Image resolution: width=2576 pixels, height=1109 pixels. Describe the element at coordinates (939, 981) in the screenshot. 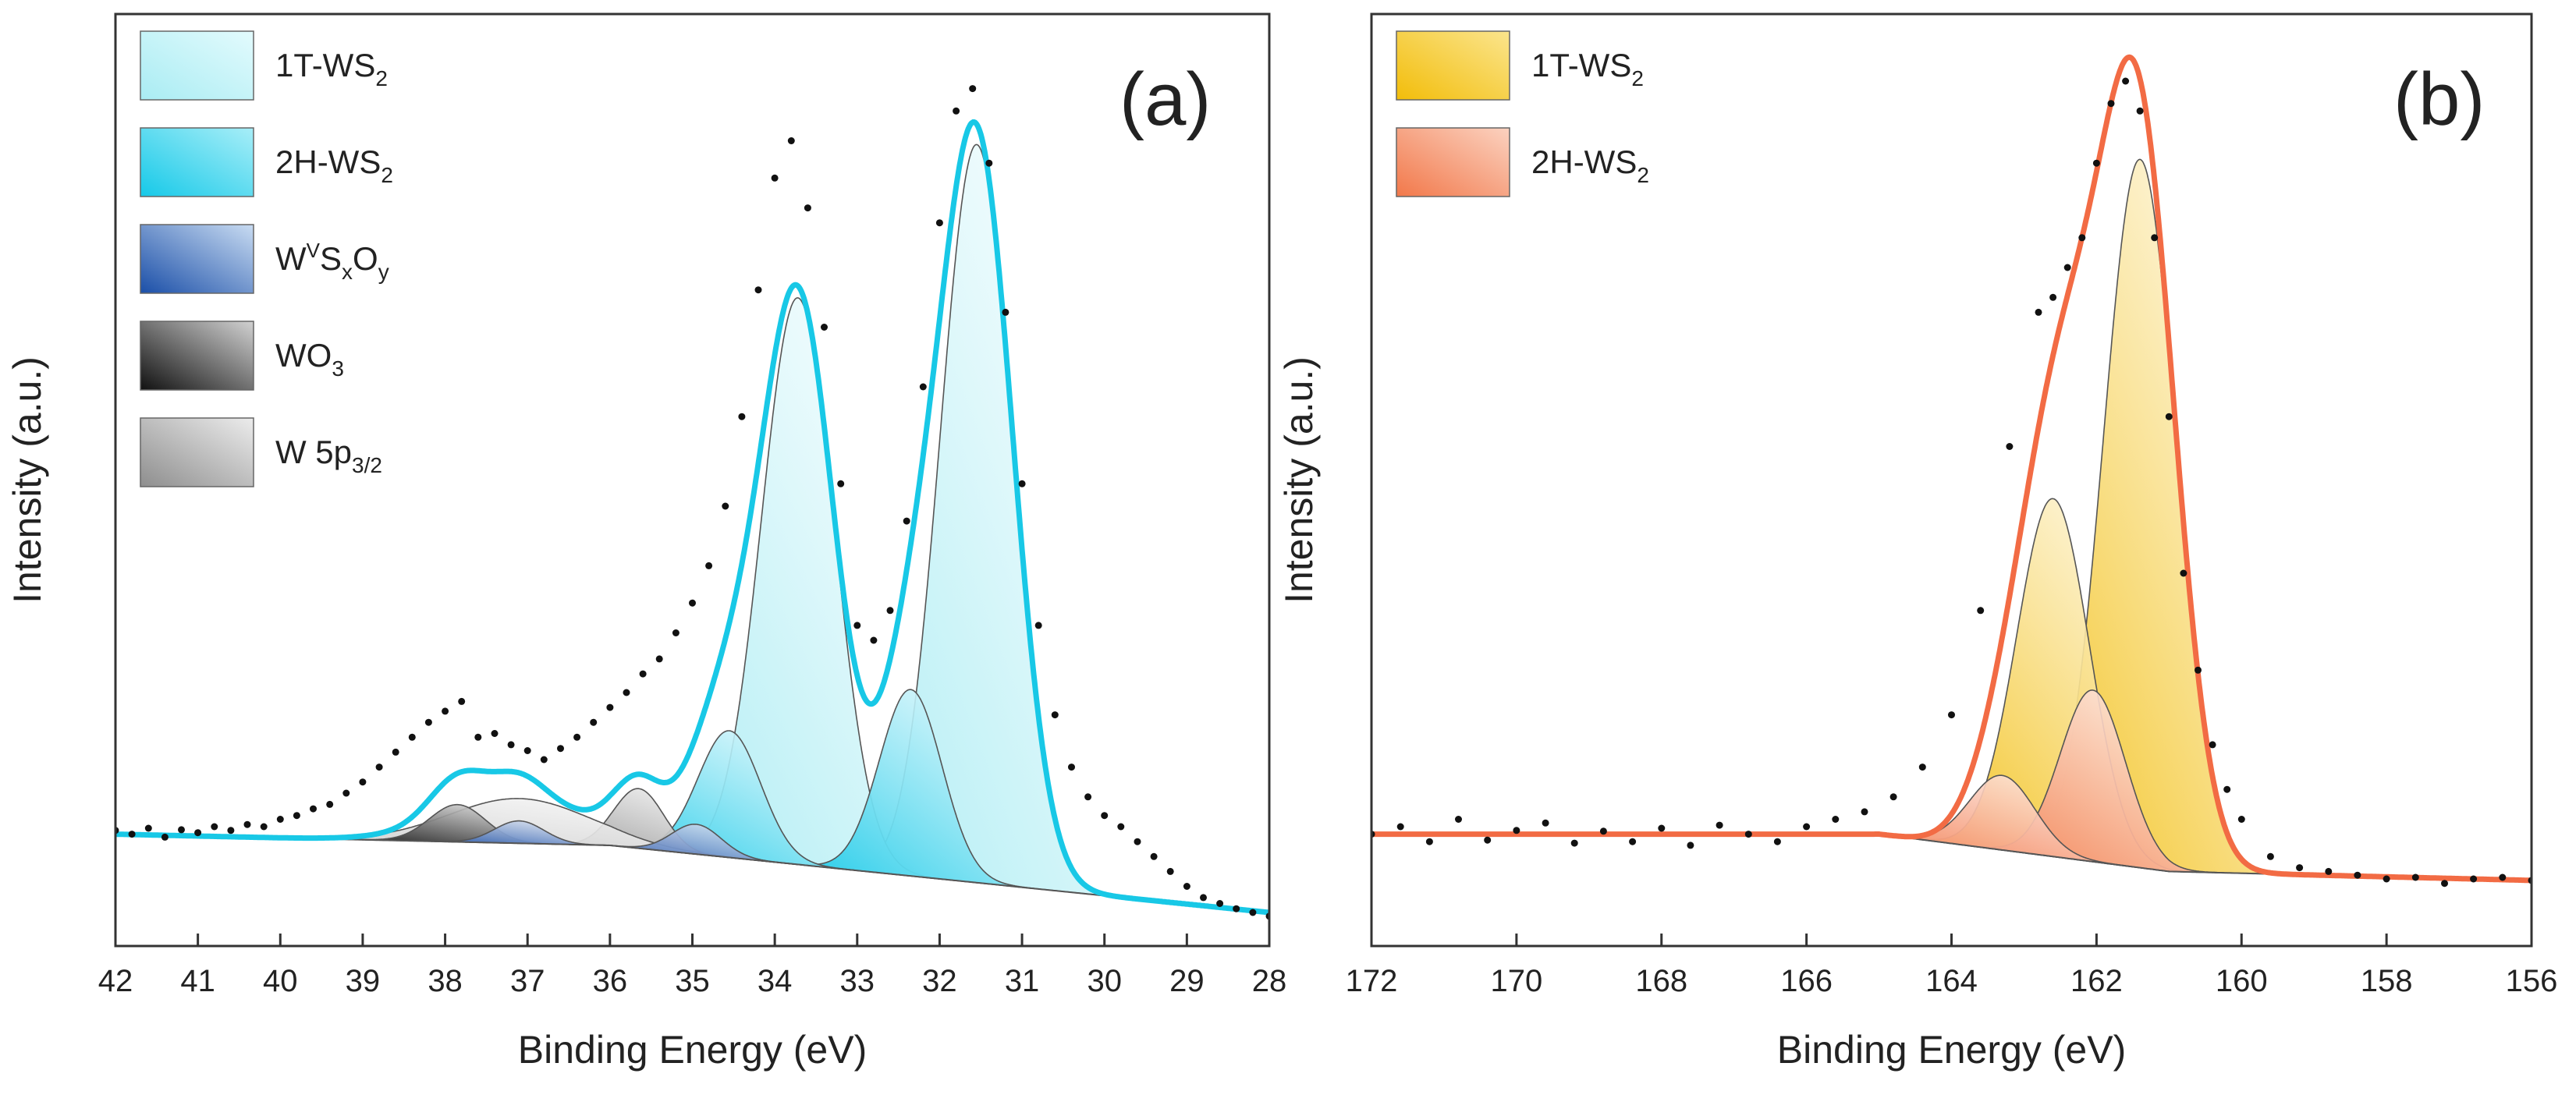

I see `x-tick-label: 32` at that location.